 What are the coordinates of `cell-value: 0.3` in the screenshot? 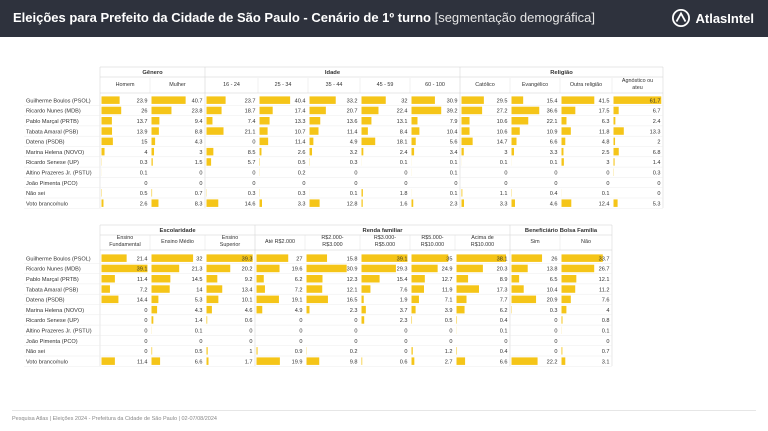 It's located at (354, 163).